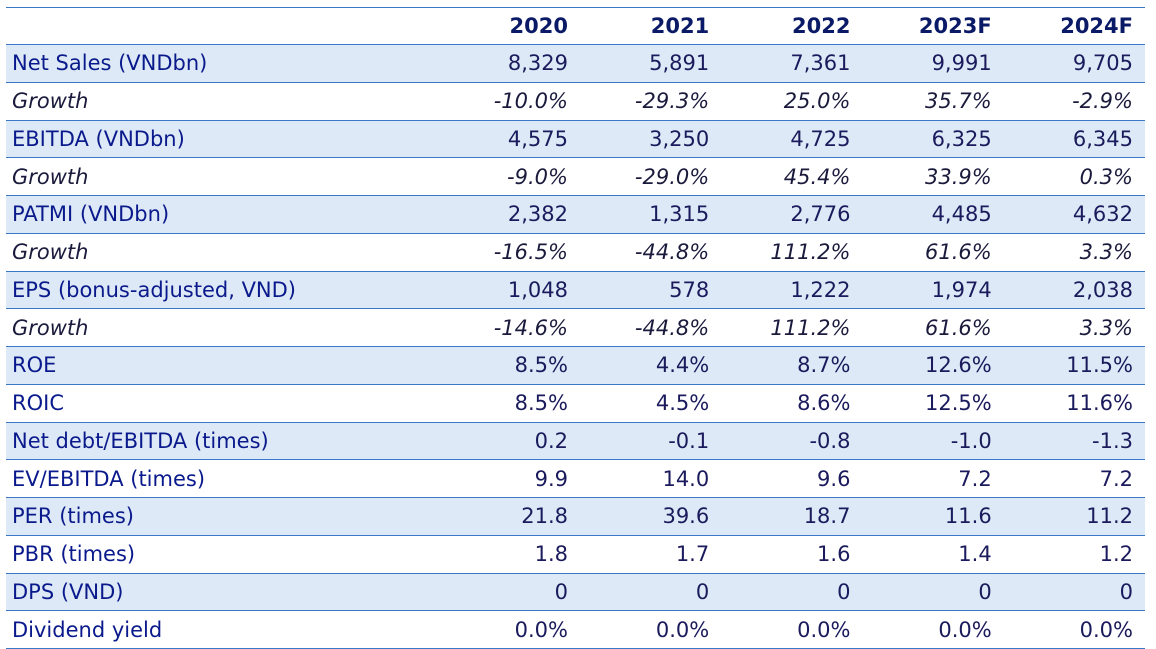 This screenshot has height=649, width=1156. I want to click on row-value-2023f: 0, so click(933, 592).